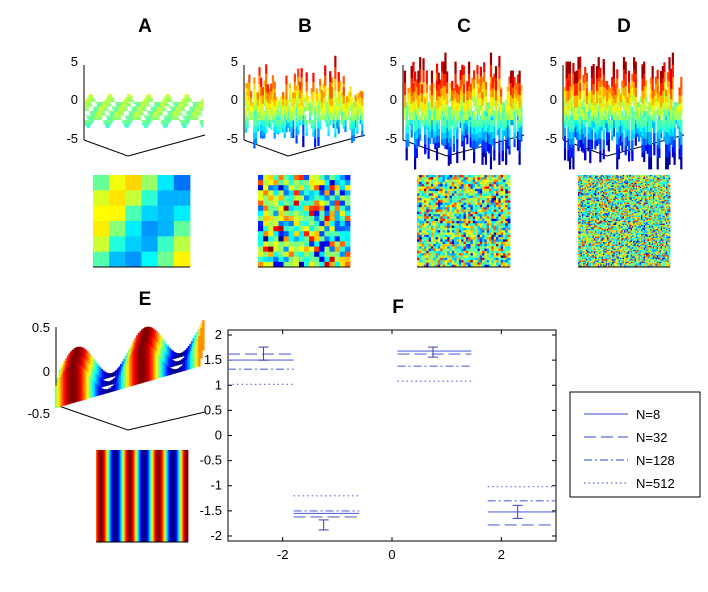  I want to click on panel-label-e: E, so click(145, 299).